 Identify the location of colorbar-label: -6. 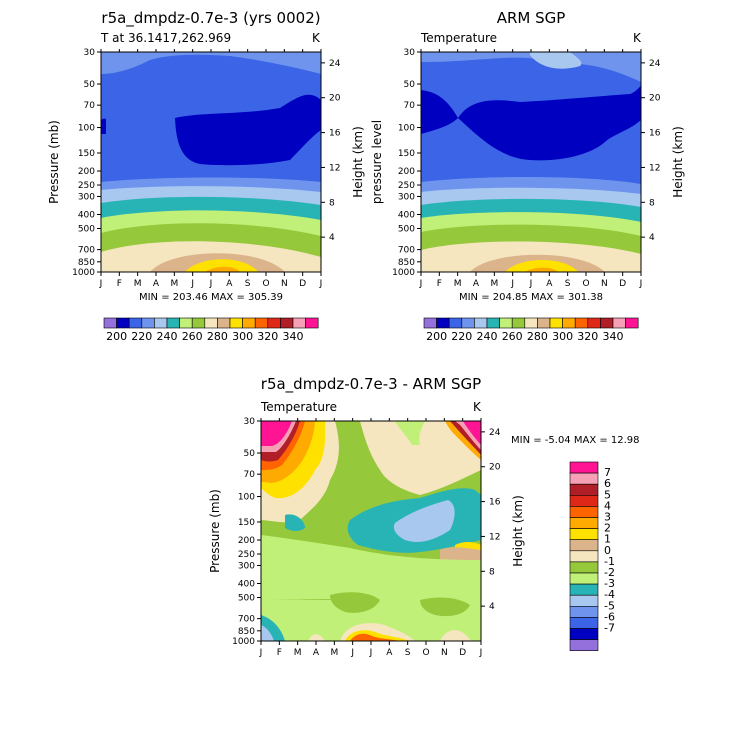
(609, 616).